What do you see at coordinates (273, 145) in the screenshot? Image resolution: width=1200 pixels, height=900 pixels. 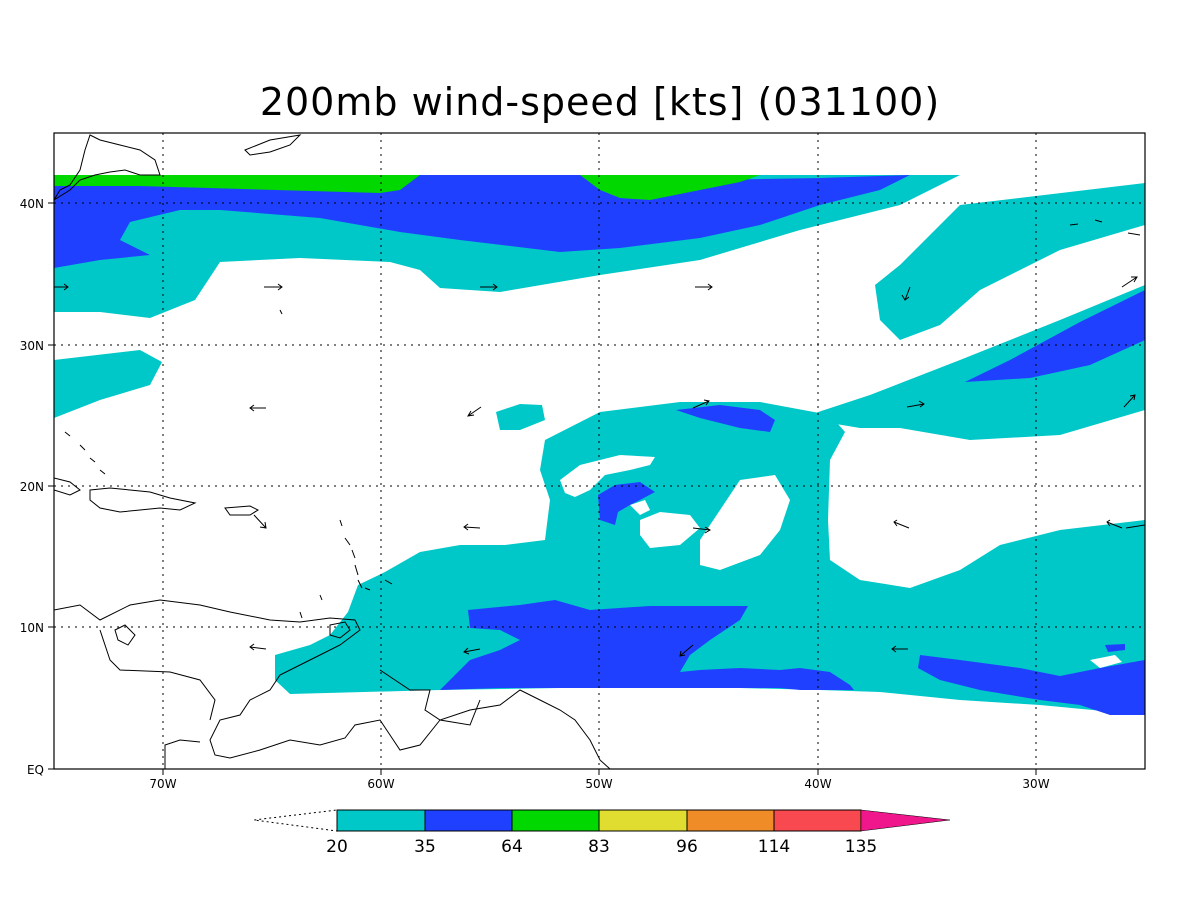 I see `coast-nova-scotia` at bounding box center [273, 145].